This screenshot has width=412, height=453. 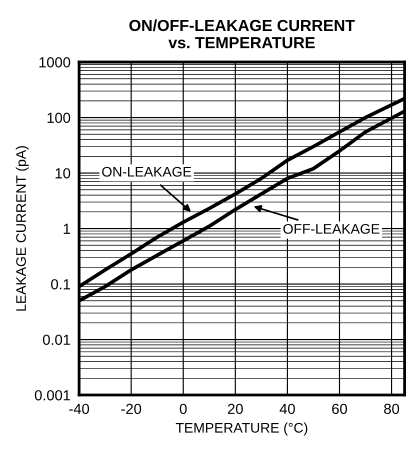 What do you see at coordinates (331, 229) in the screenshot?
I see `annotation: OFF-LEAKAGE` at bounding box center [331, 229].